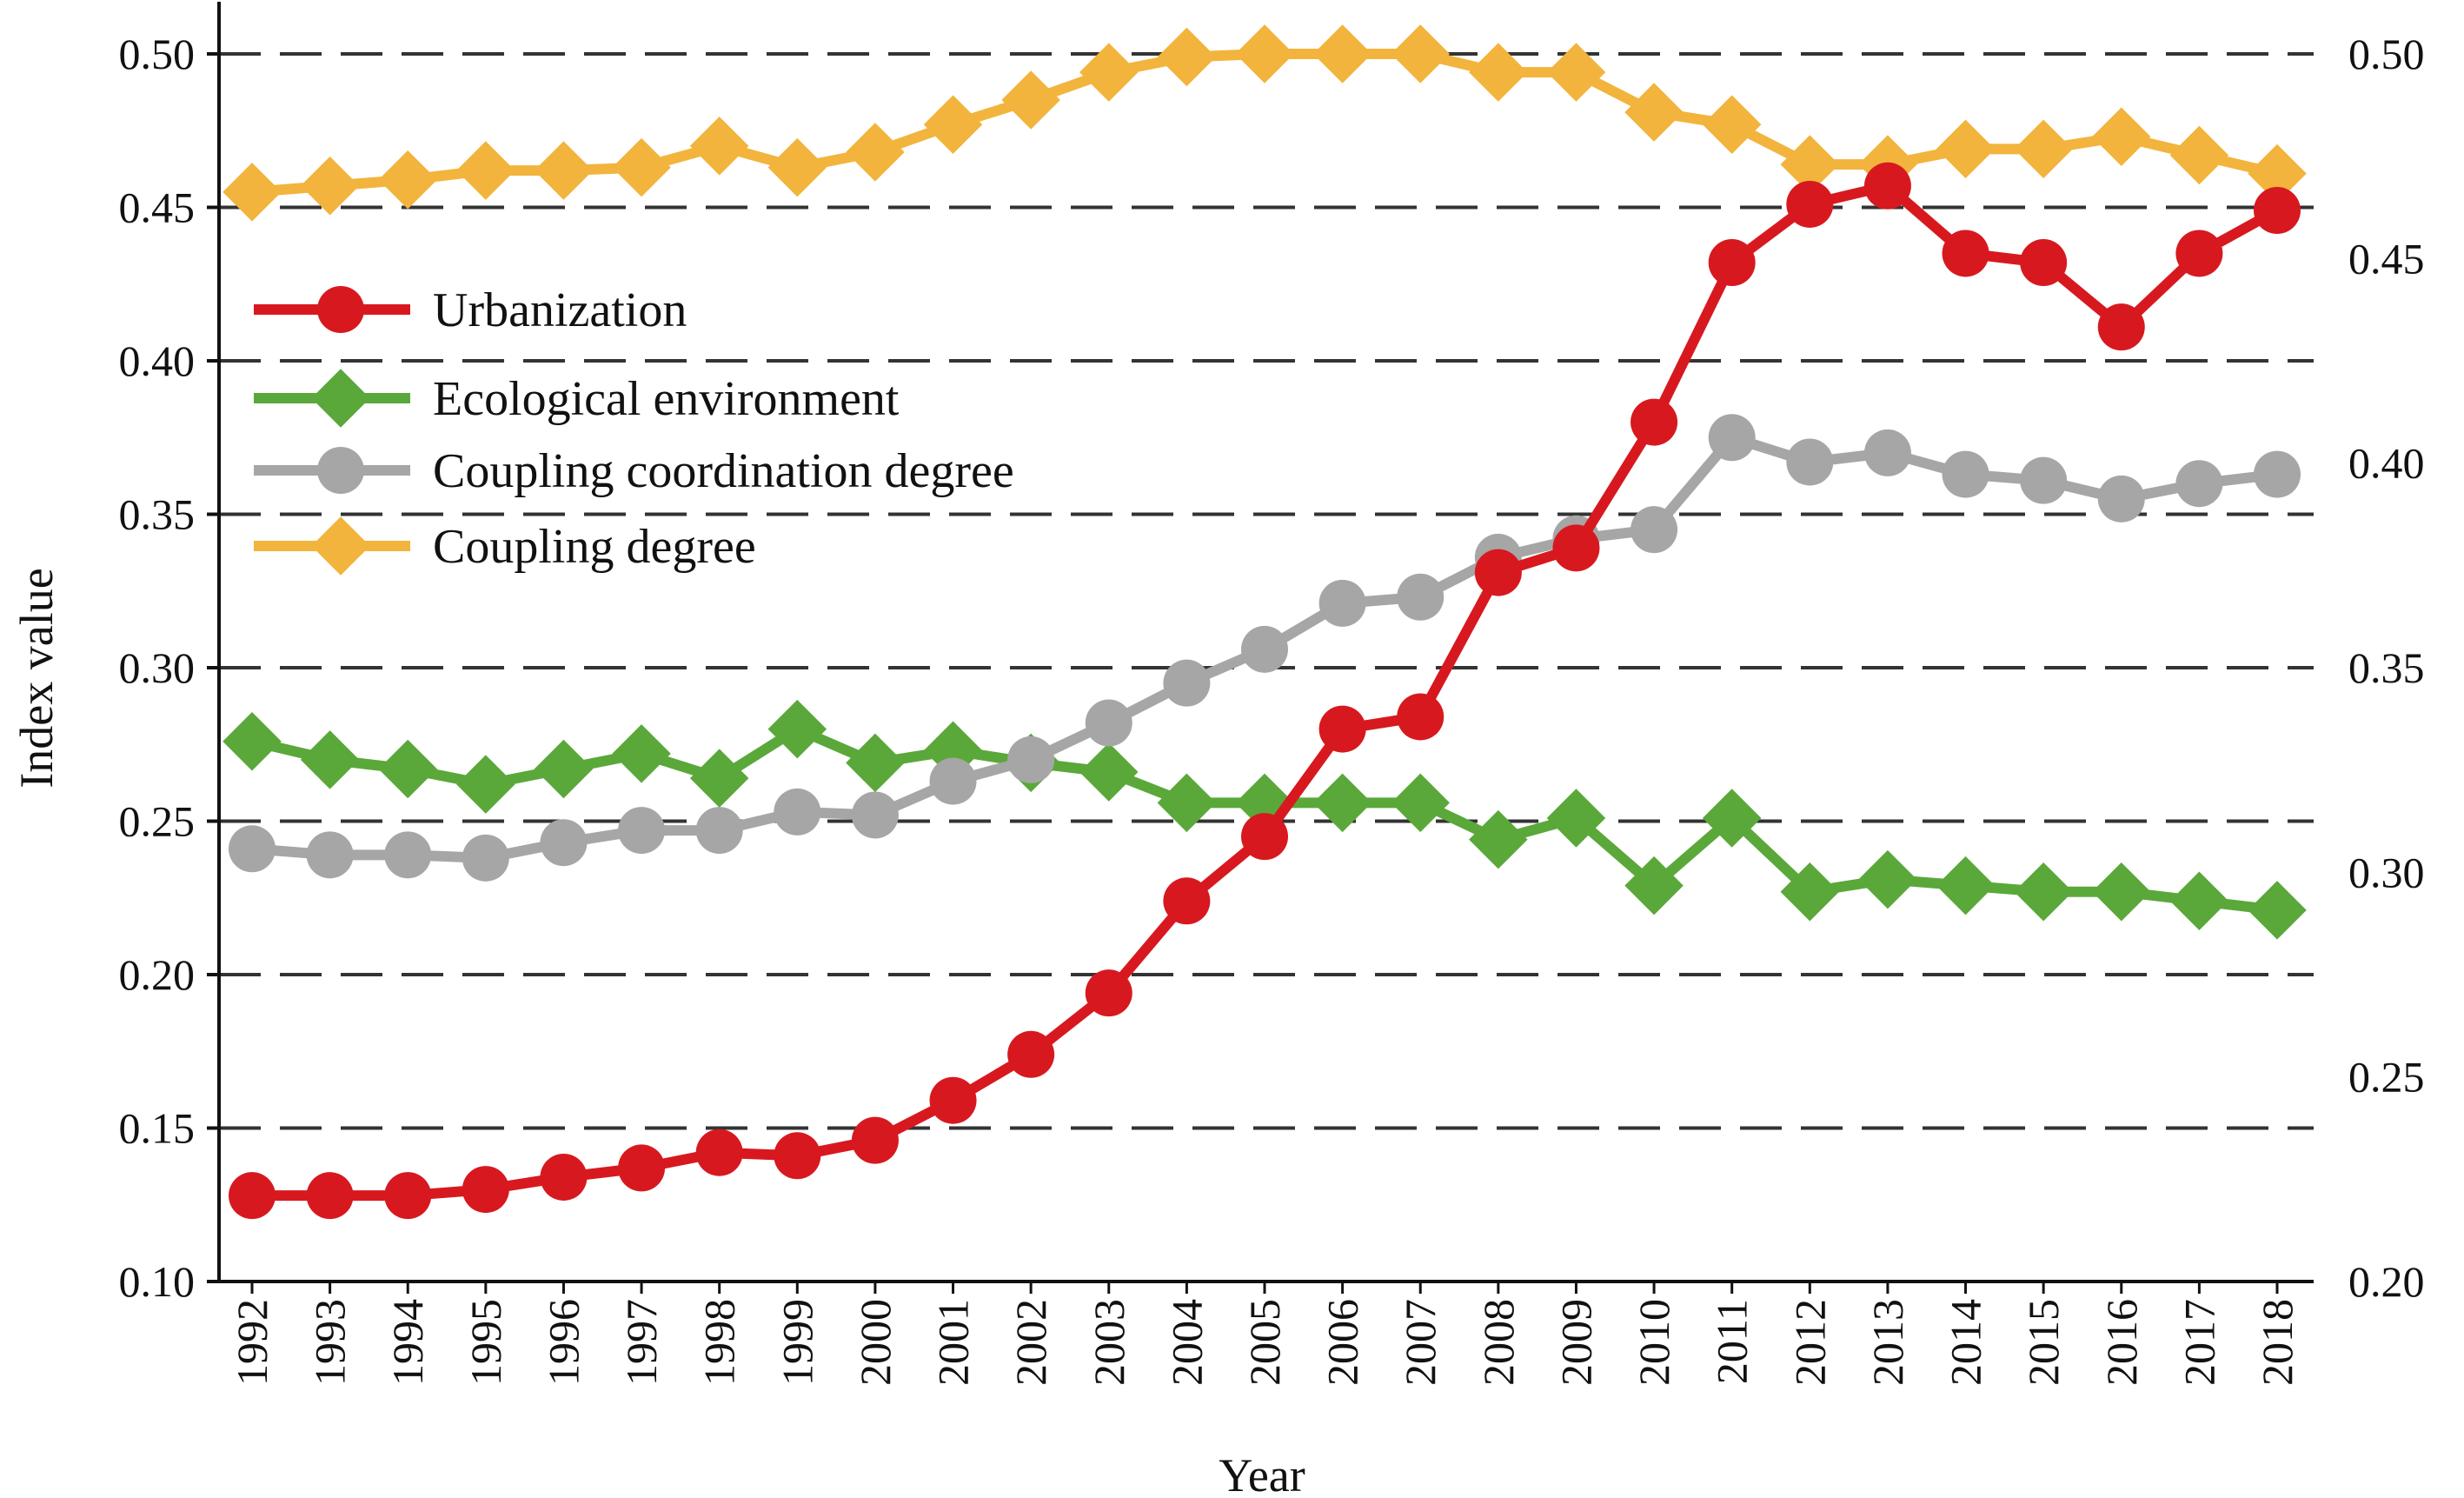 The width and height of the screenshot is (2464, 1498). Describe the element at coordinates (1420, 1343) in the screenshot. I see `x-tick-label: 2007` at that location.